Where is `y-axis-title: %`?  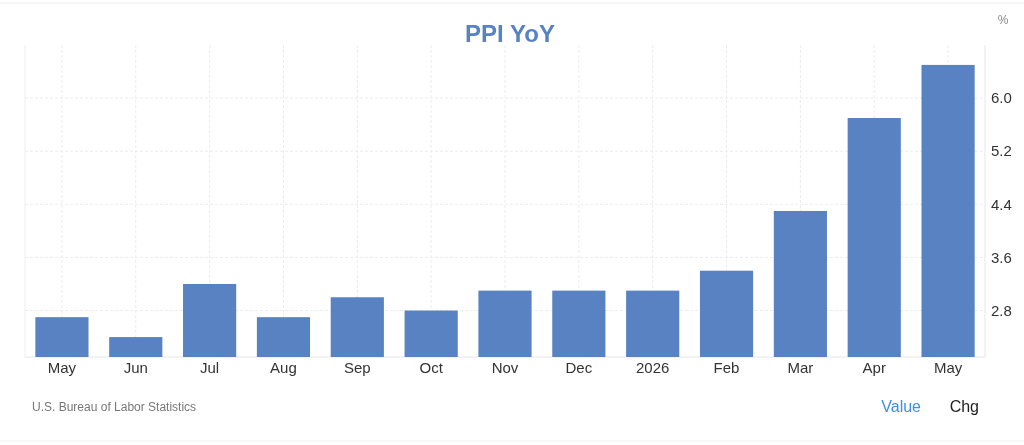 y-axis-title: % is located at coordinates (1003, 20).